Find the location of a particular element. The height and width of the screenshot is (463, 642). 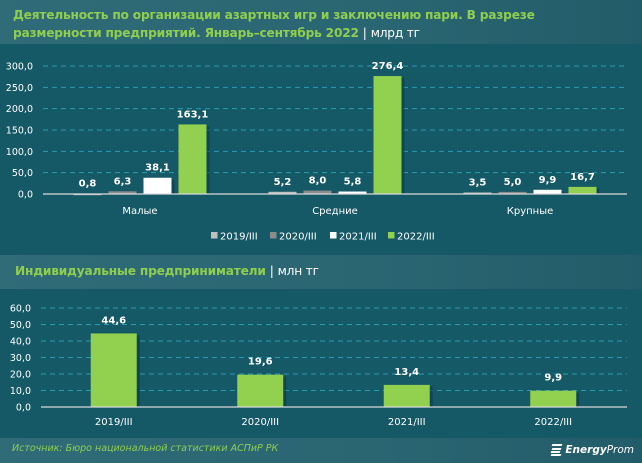

category-label: 2020/III is located at coordinates (260, 422).